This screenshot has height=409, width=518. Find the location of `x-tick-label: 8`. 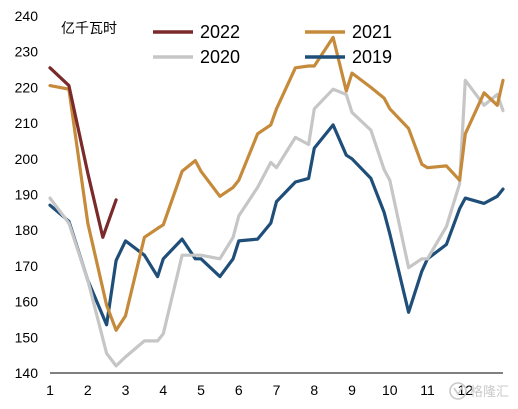

x-tick-label: 8 is located at coordinates (314, 390).